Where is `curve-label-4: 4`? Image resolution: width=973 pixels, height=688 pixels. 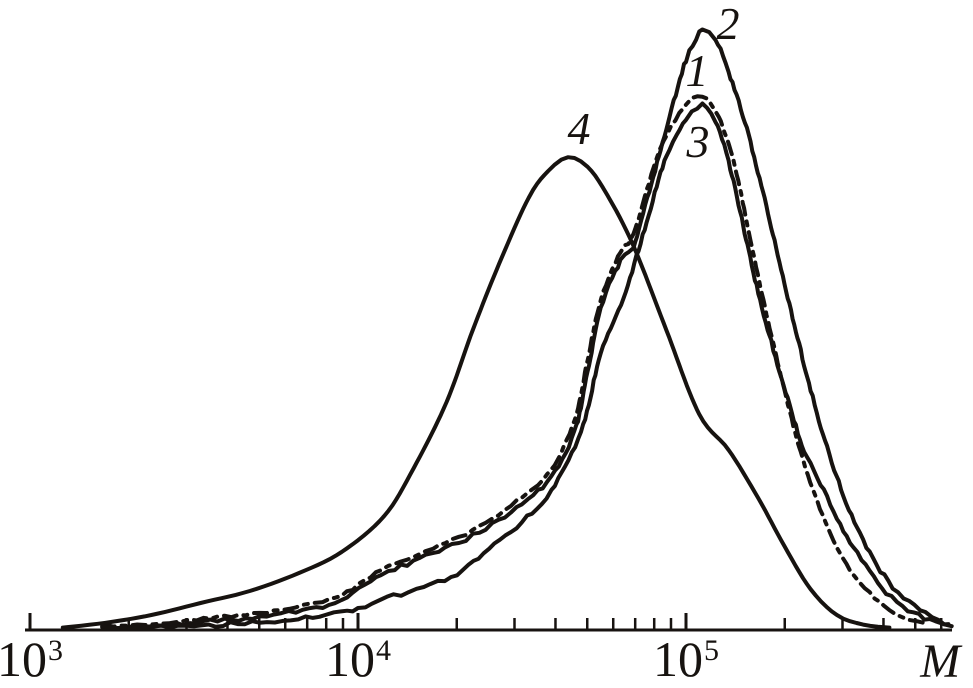 curve-label-4: 4 is located at coordinates (579, 128).